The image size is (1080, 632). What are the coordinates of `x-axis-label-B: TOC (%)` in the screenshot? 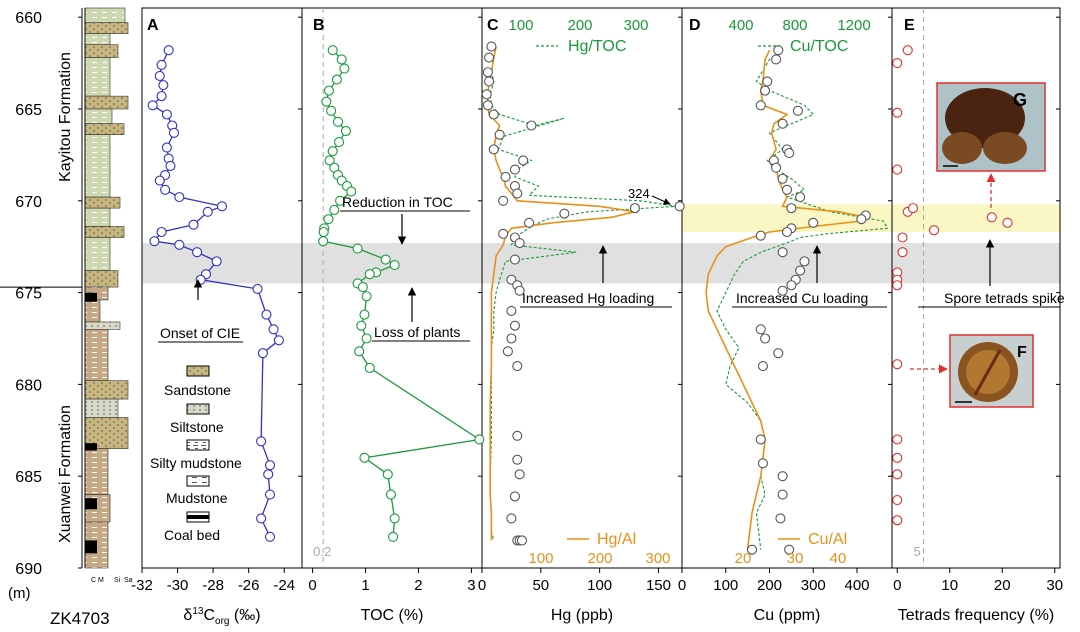 It's located at (392, 615).